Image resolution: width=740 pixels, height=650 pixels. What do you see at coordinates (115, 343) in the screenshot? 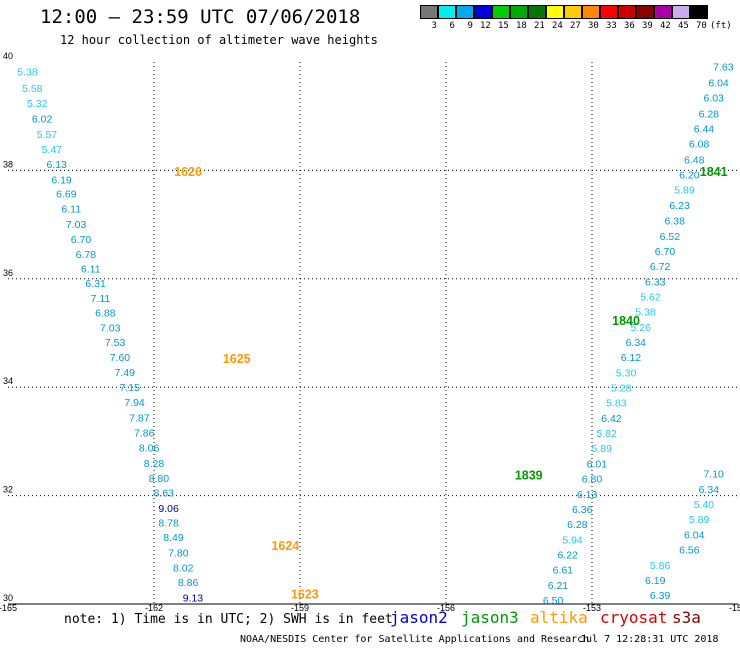
I see `swh-value: 7.53` at bounding box center [115, 343].